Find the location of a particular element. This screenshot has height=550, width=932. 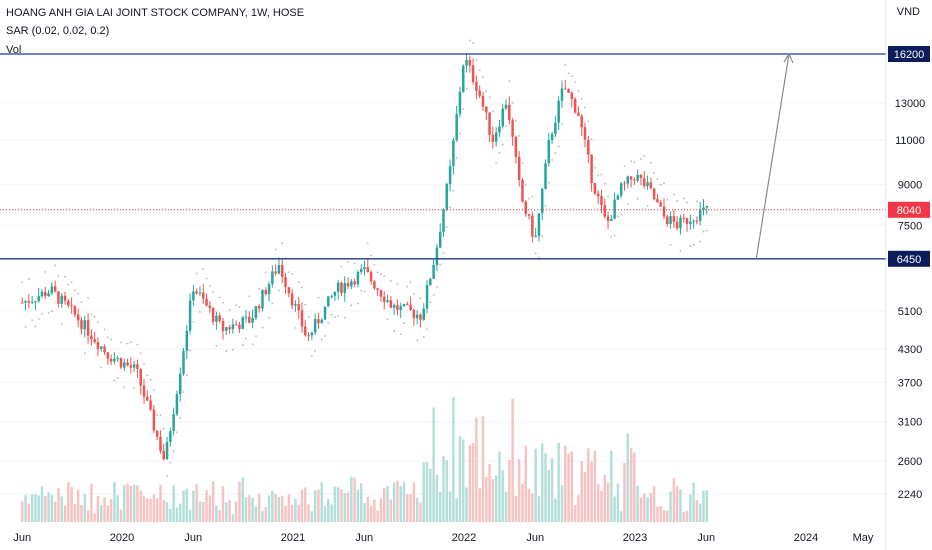

level-label: 16200 is located at coordinates (909, 55).